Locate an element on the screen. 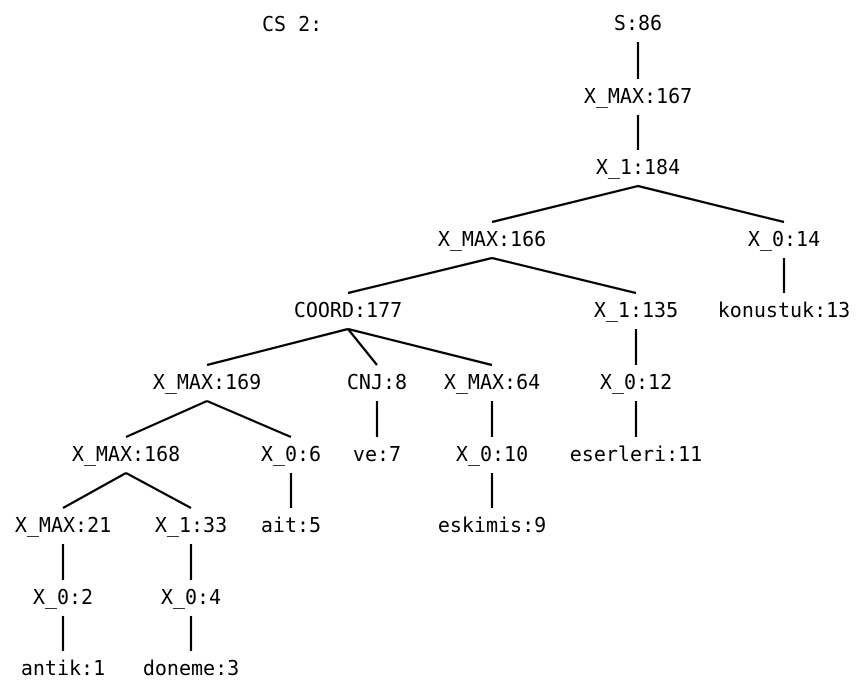 The width and height of the screenshot is (865, 683). tree-node-x0_4: X_0:4 is located at coordinates (191, 597).